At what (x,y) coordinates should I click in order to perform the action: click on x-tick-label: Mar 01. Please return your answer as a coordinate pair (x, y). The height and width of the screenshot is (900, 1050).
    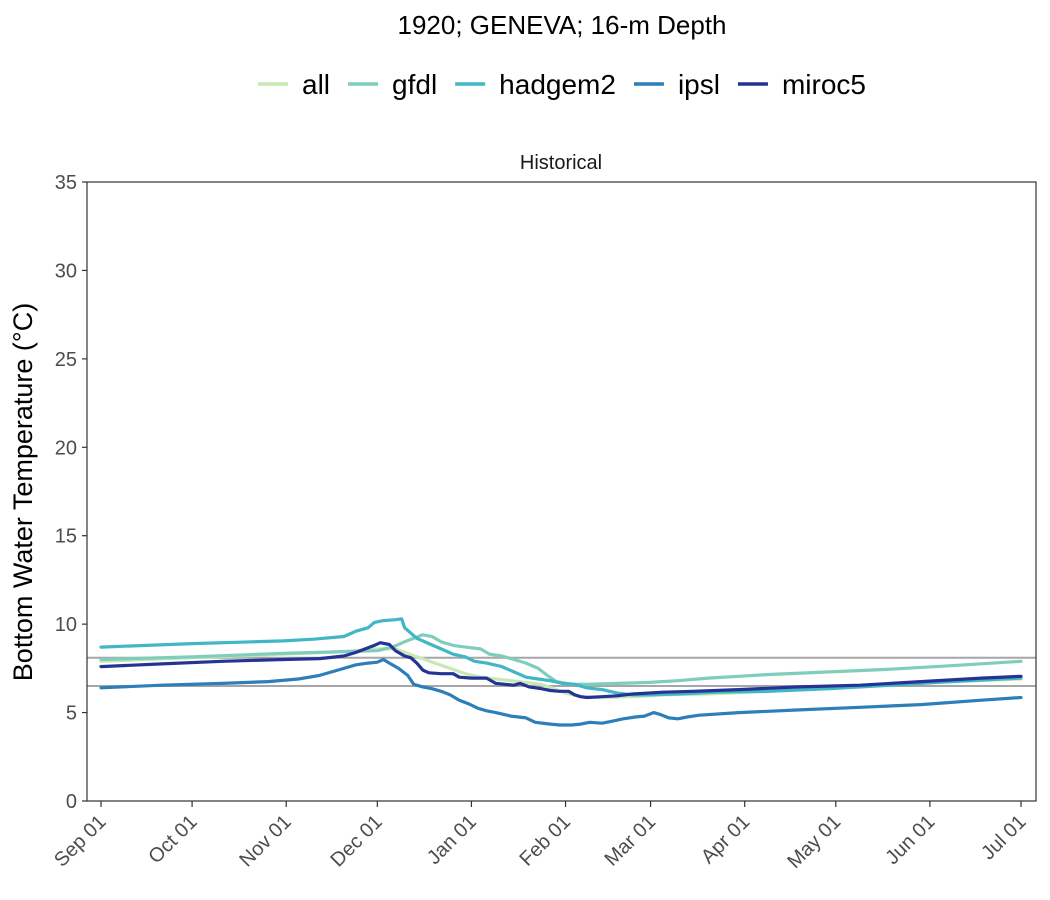
    Looking at the image, I should click on (631, 841).